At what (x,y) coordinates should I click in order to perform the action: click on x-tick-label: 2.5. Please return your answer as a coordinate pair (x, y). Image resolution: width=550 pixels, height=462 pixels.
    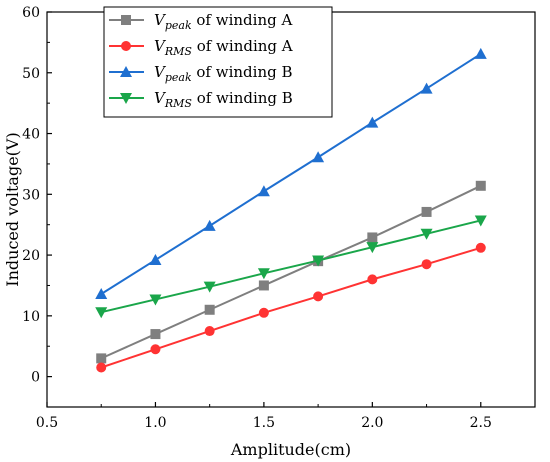
    Looking at the image, I should click on (481, 423).